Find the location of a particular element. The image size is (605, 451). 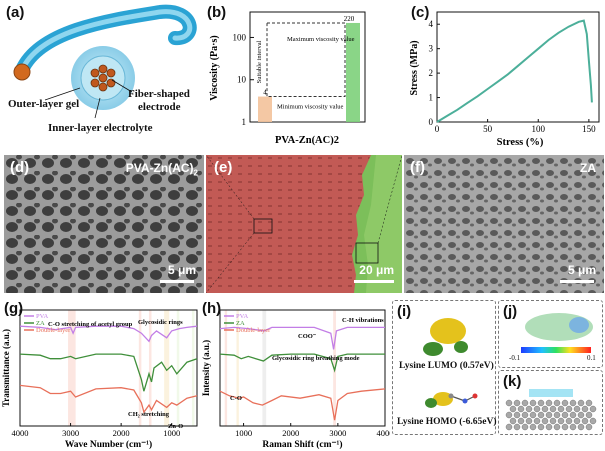

lumo-label: Lysine LUMO (0.57eV) is located at coordinates (446, 366).